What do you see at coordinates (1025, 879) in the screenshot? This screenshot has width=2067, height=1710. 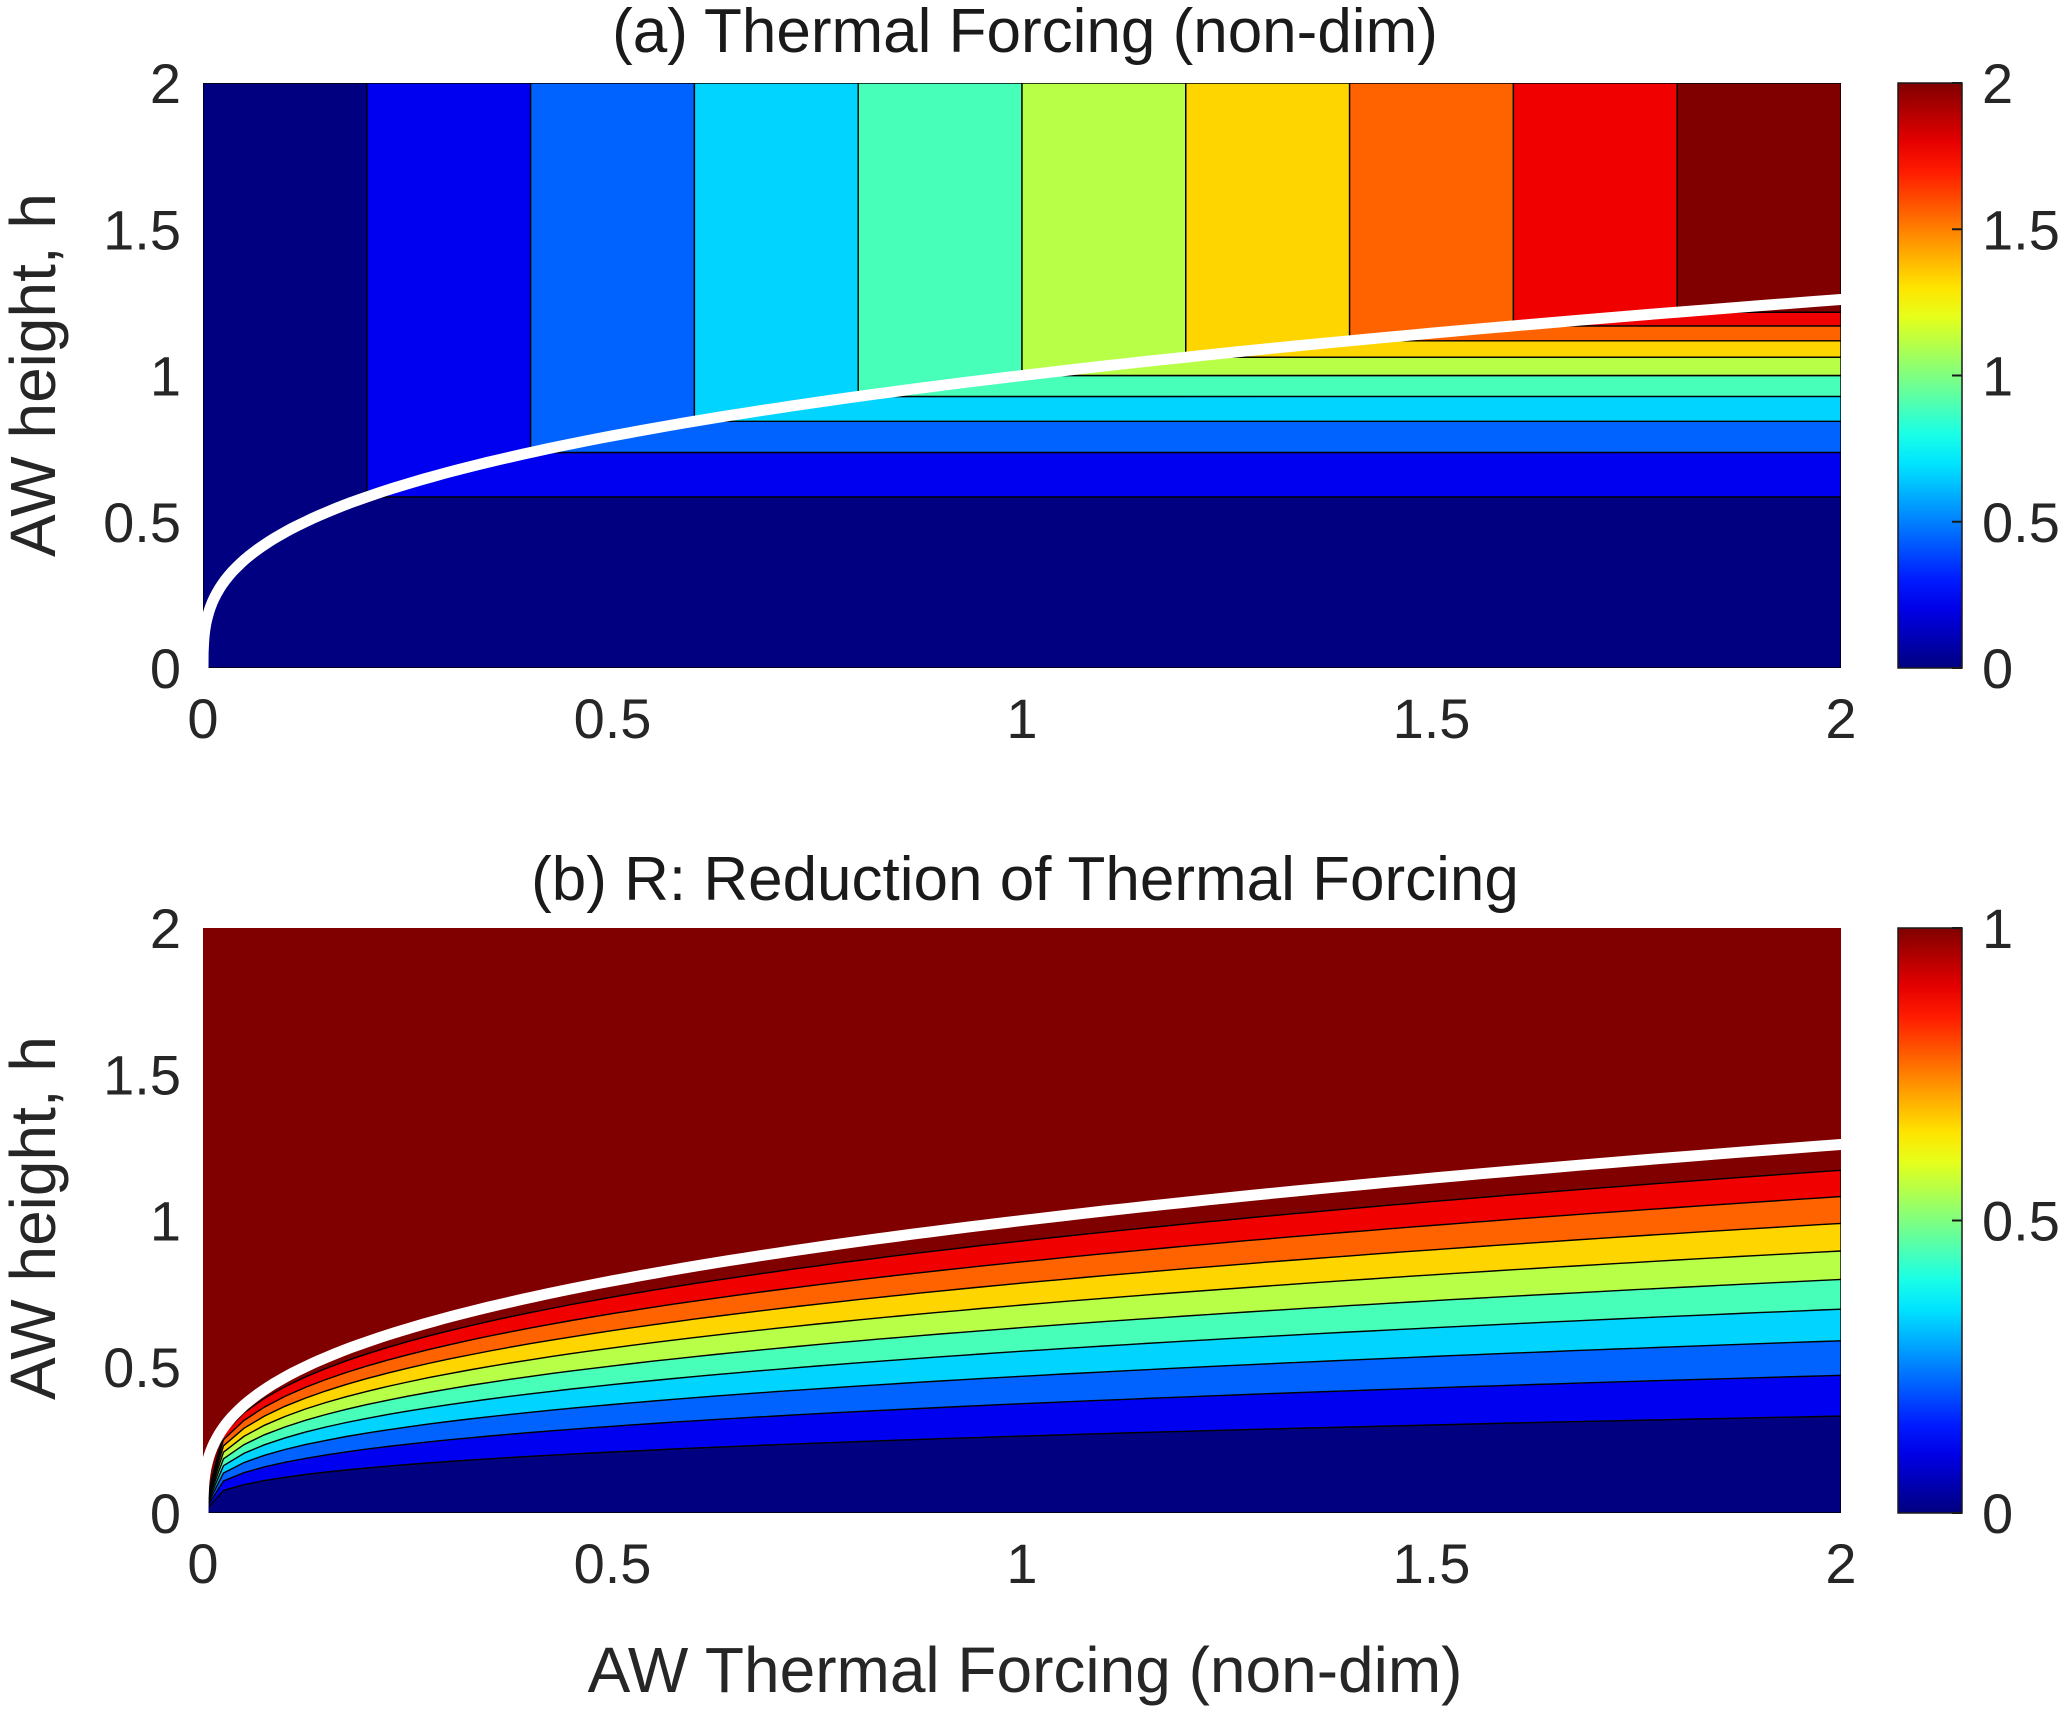 I see `panel-b-title: (b) R: Reduction of Thermal Forcing` at bounding box center [1025, 879].